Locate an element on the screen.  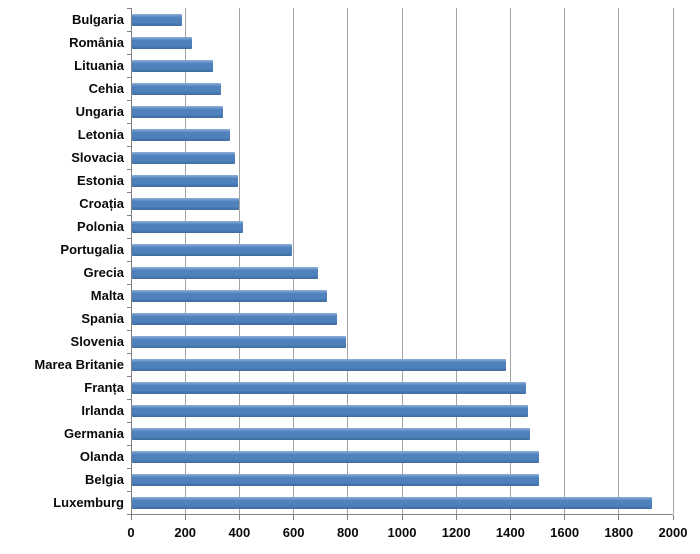
y-axis-category-label: Marea Britanie is located at coordinates (79, 364).